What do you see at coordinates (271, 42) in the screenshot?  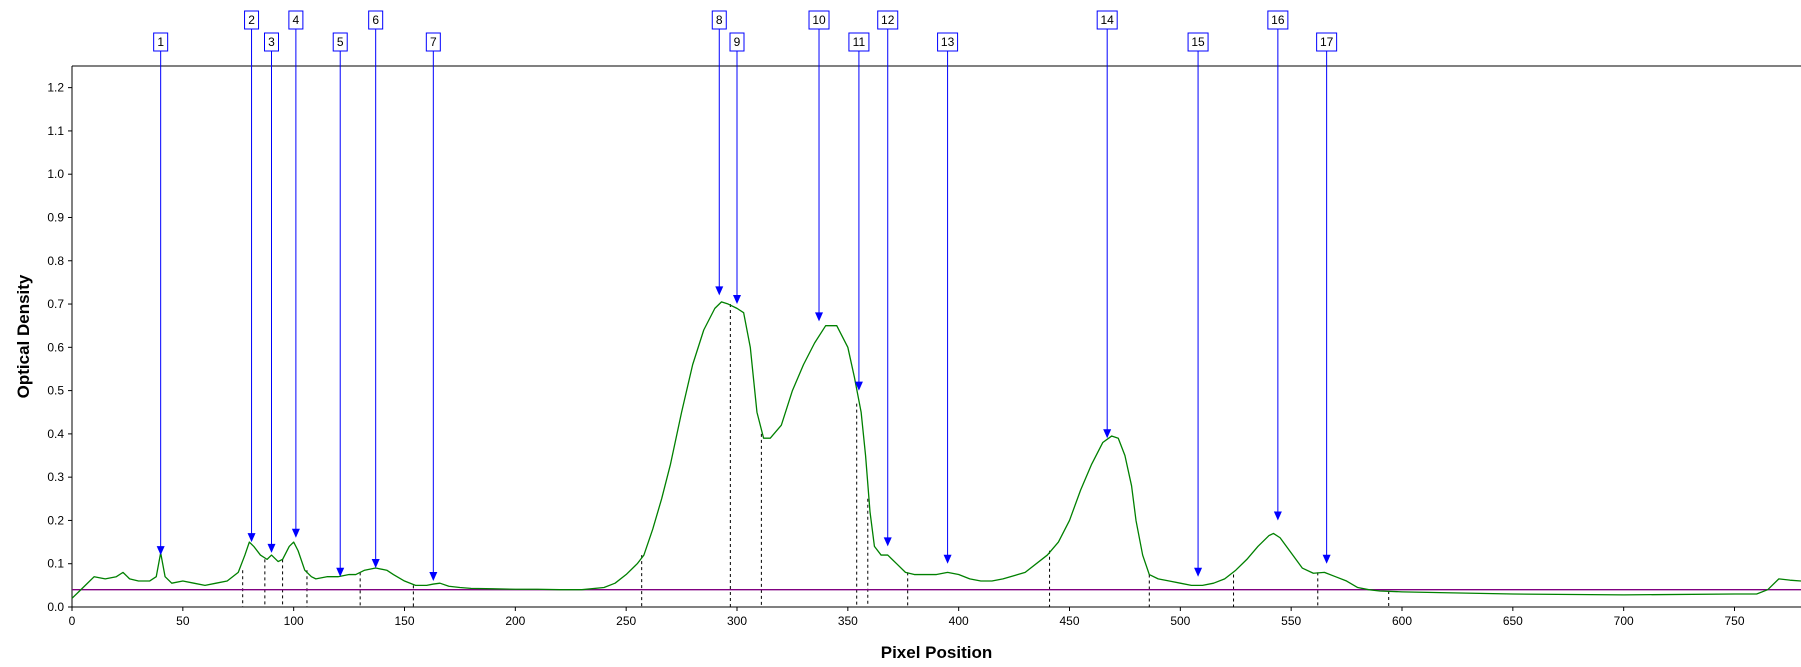 I see `marker-label: 3` at bounding box center [271, 42].